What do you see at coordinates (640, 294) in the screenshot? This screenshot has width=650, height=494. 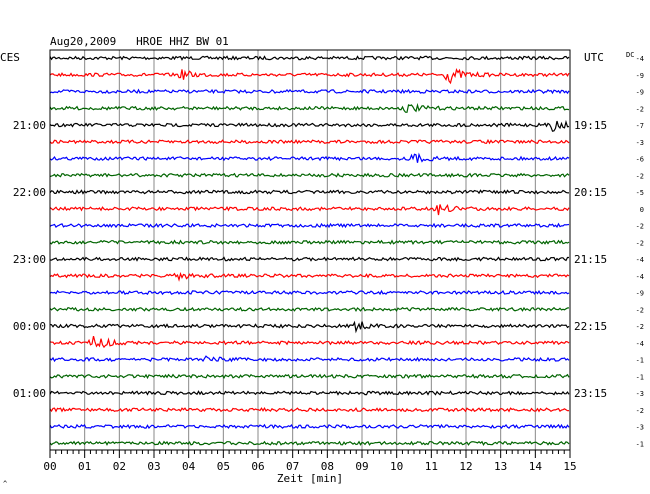 I see `dc-value-14: -9` at bounding box center [640, 294].